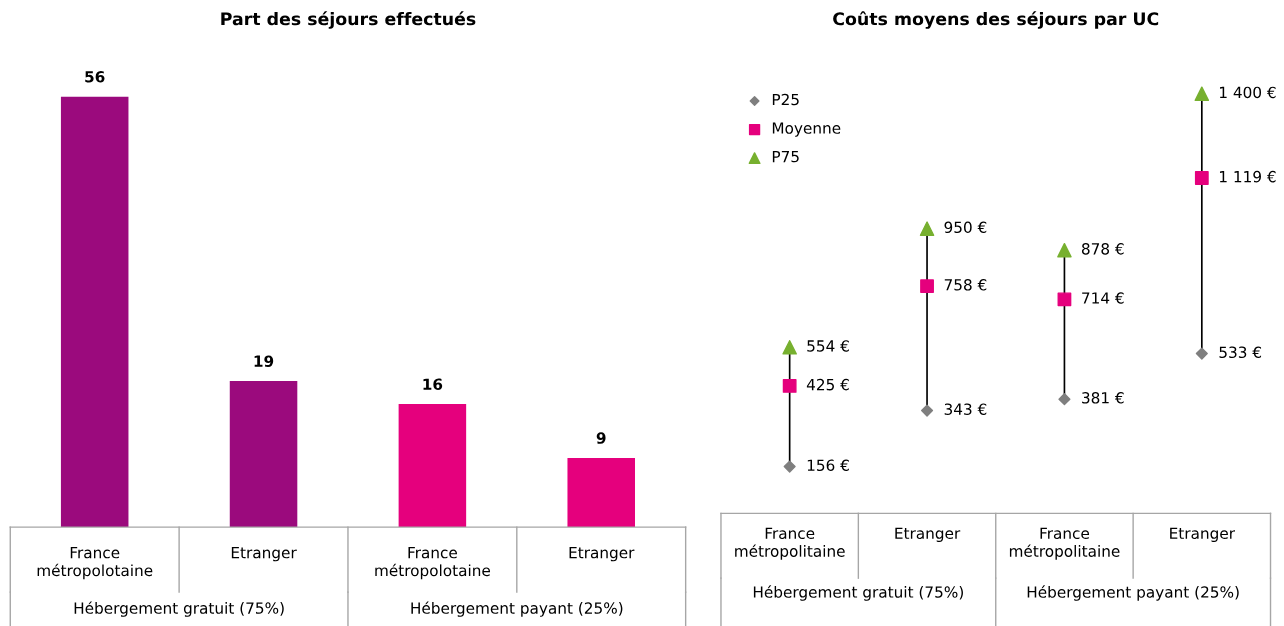  What do you see at coordinates (827, 384) in the screenshot?
I see `data-label: 425 €` at bounding box center [827, 384].